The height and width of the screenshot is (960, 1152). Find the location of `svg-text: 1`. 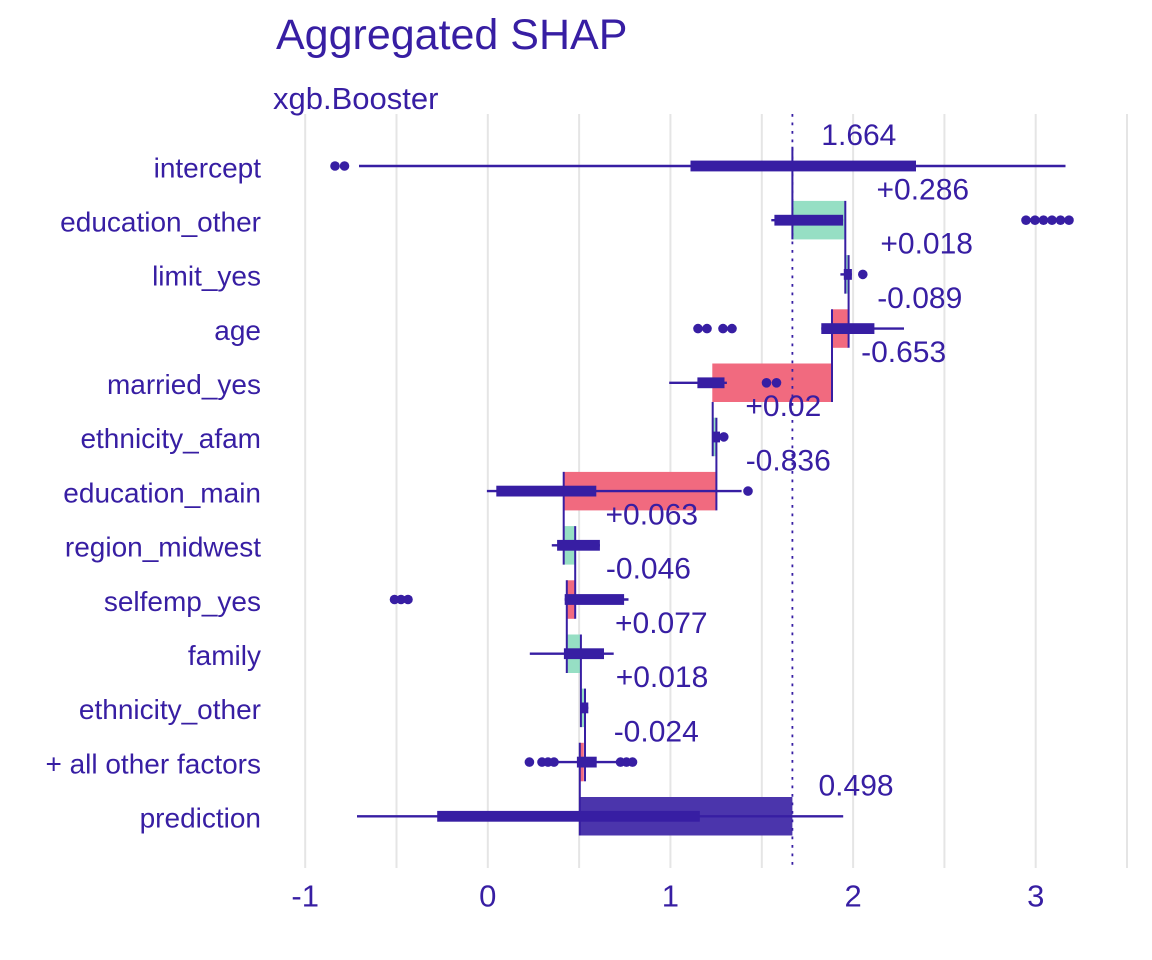

svg-text: 1 is located at coordinates (670, 895).